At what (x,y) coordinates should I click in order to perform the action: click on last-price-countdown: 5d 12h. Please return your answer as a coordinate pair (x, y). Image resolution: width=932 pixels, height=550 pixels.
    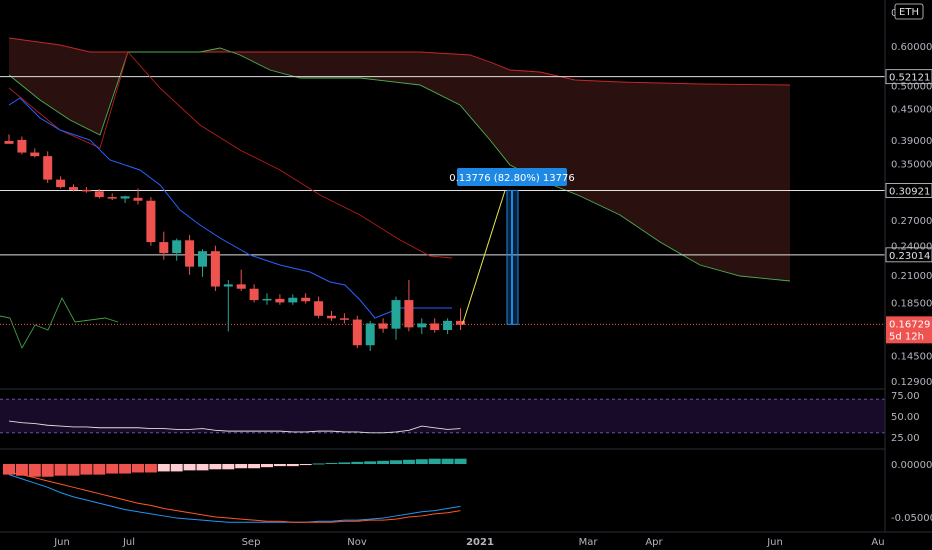
    Looking at the image, I should click on (906, 336).